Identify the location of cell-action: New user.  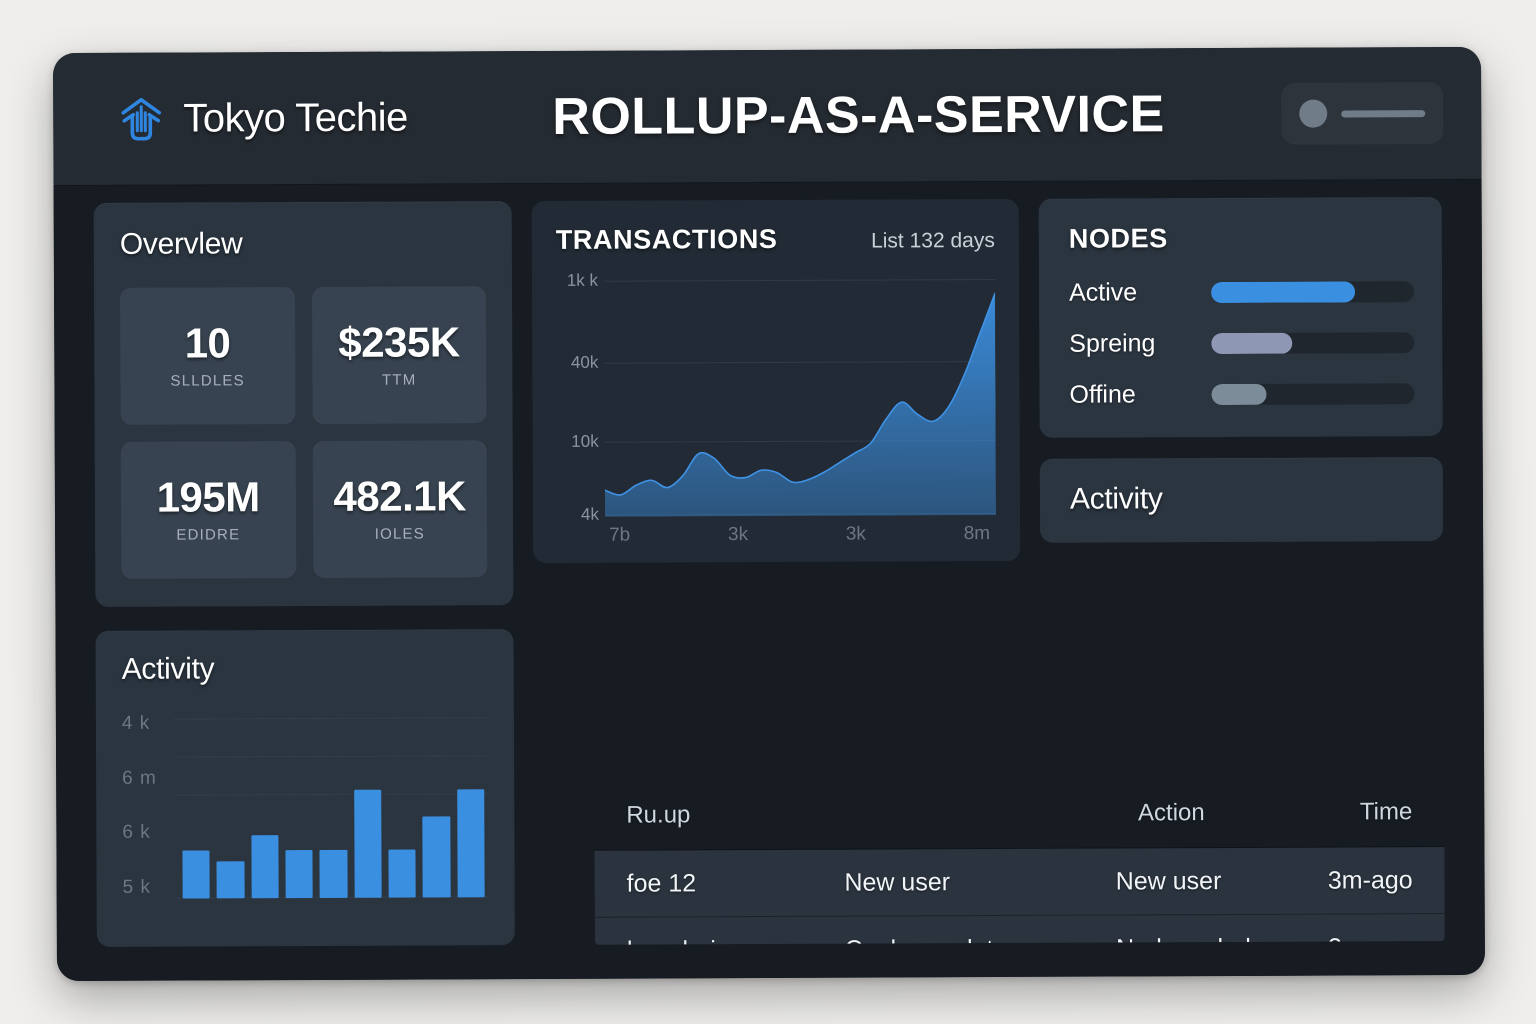
(1168, 880).